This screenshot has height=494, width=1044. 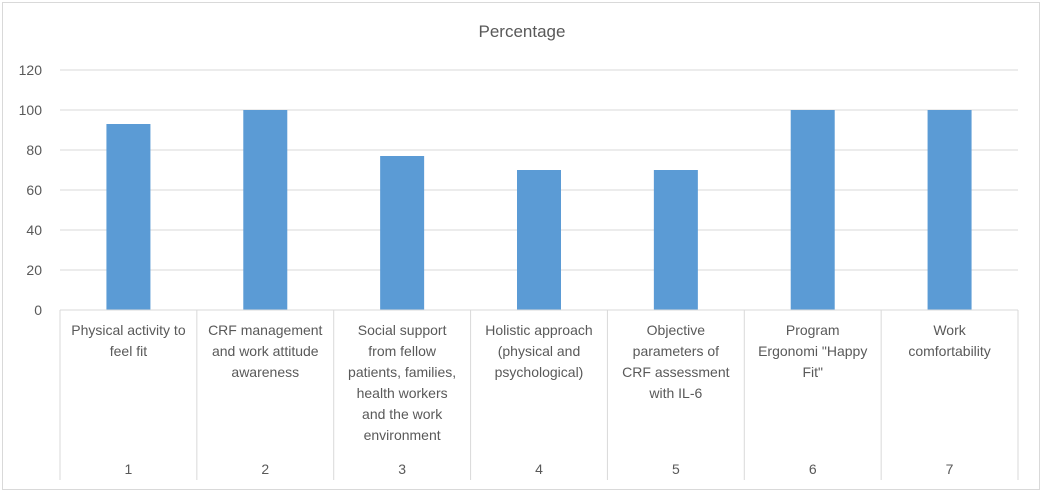 What do you see at coordinates (34, 230) in the screenshot?
I see `y-tick-label: 40` at bounding box center [34, 230].